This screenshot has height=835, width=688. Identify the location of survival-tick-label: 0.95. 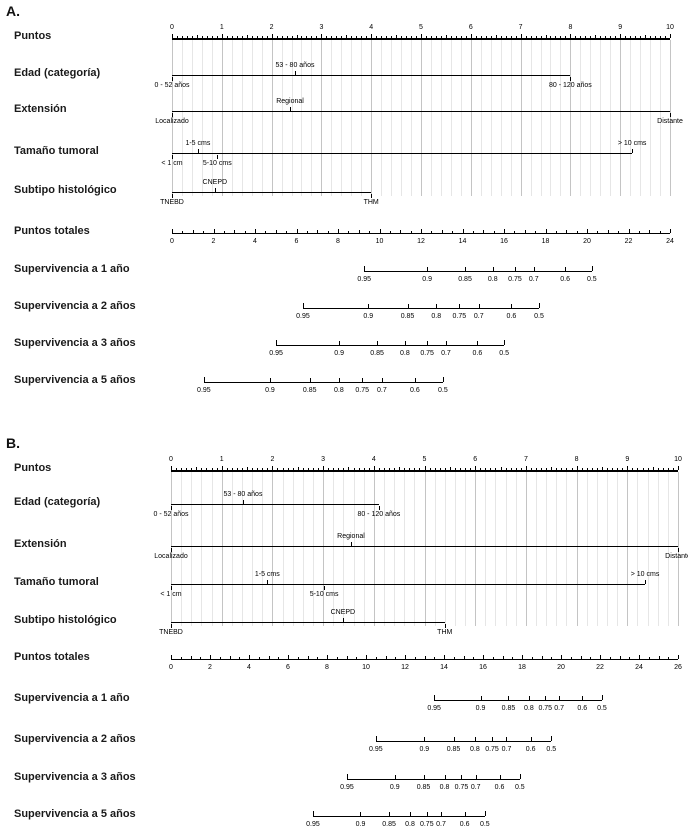
(276, 353).